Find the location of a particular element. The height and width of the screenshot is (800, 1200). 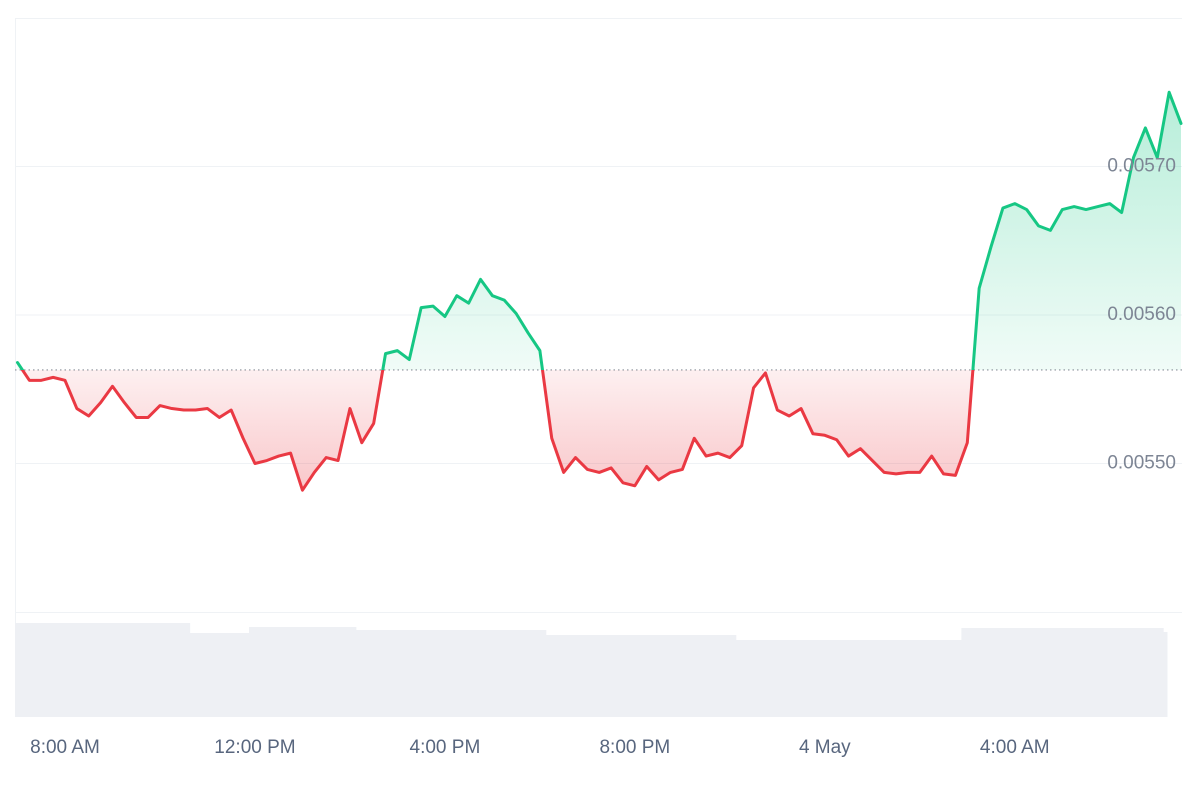

volume-layer is located at coordinates (591, 670).